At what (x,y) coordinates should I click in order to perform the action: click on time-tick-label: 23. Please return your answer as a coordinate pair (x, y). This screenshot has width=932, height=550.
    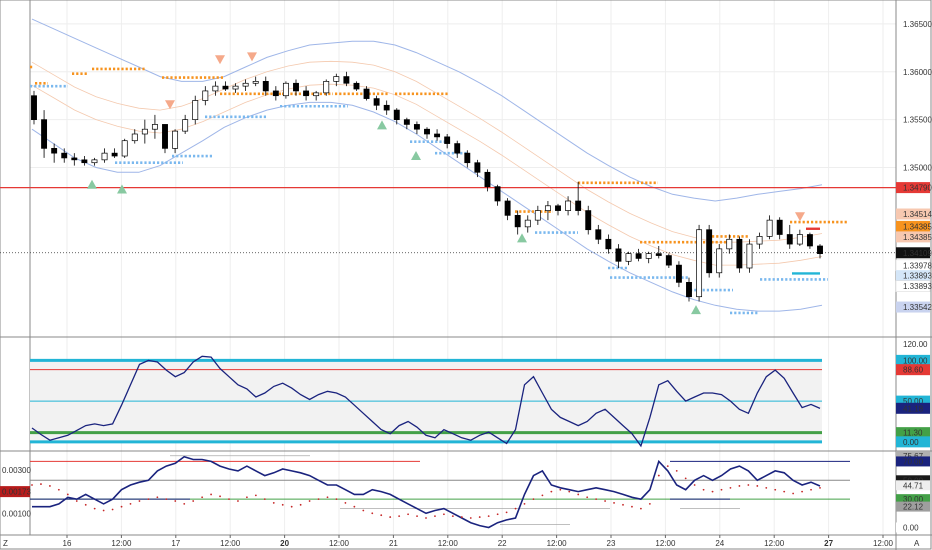
    Looking at the image, I should click on (611, 543).